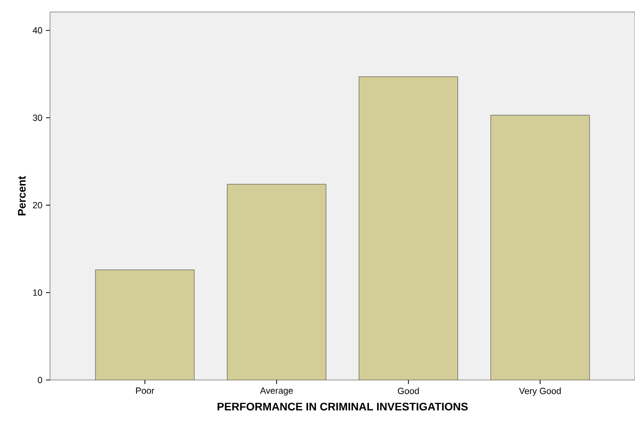 This screenshot has height=429, width=635. Describe the element at coordinates (540, 392) in the screenshot. I see `x-tick-label: Very Good` at that location.